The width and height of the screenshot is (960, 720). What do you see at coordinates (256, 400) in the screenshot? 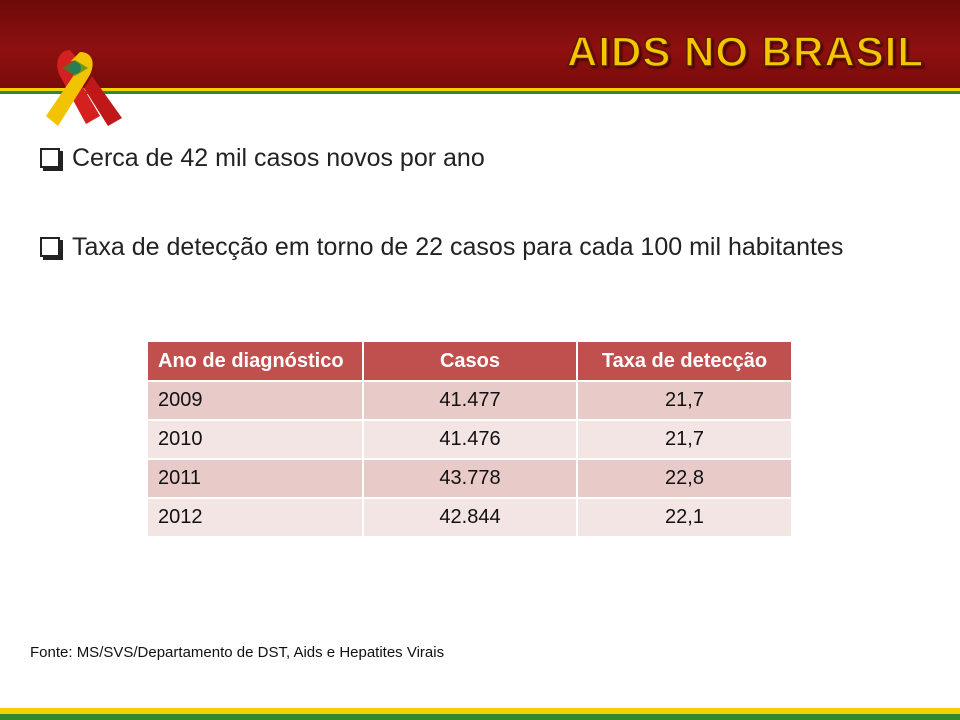
I see `table-cell: 2009` at bounding box center [256, 400].